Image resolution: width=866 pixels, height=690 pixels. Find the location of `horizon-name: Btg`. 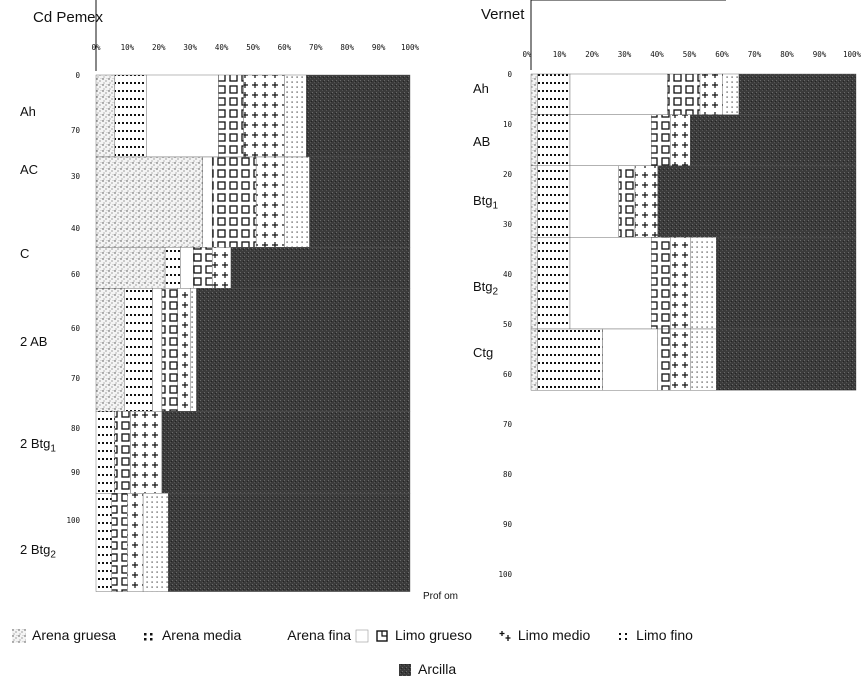

horizon-name: Btg is located at coordinates (483, 286).